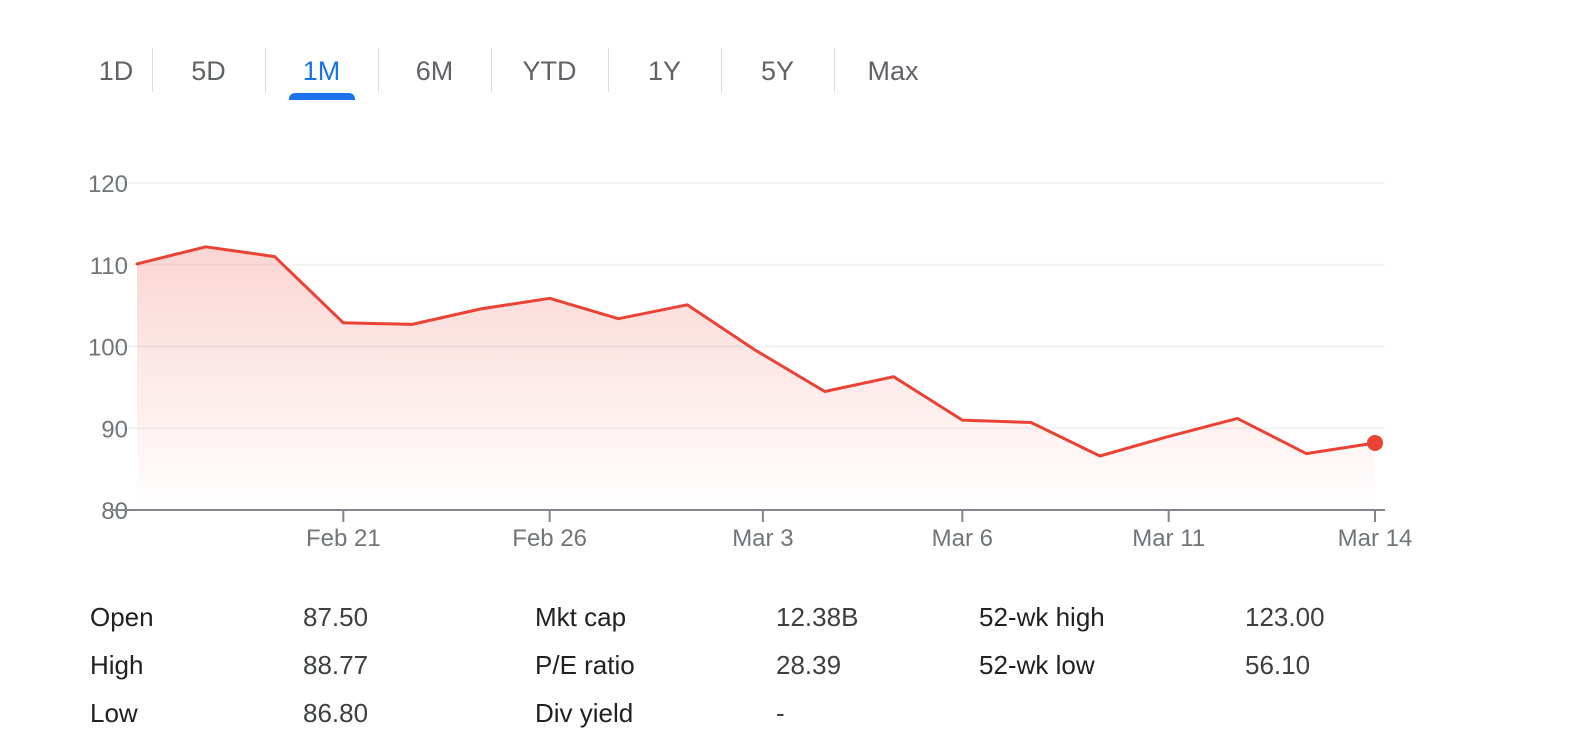  Describe the element at coordinates (549, 538) in the screenshot. I see `x-tick-label: Feb 26` at that location.